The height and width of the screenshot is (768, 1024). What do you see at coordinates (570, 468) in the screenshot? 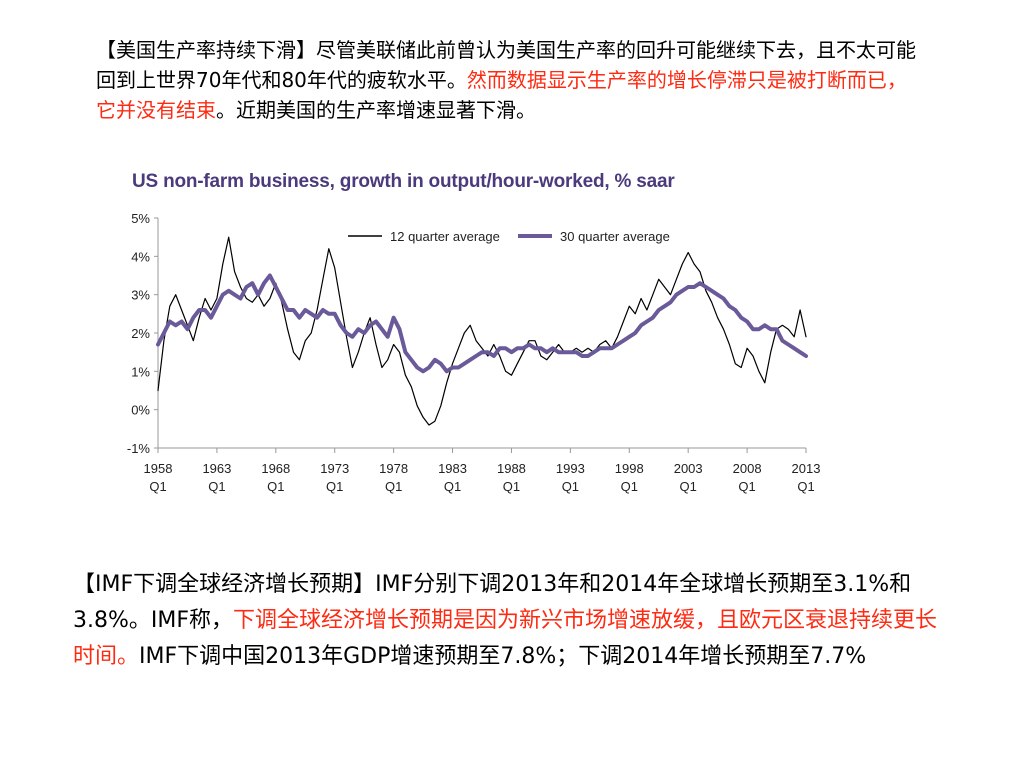
I see `x-tick-label: 1993` at bounding box center [570, 468].